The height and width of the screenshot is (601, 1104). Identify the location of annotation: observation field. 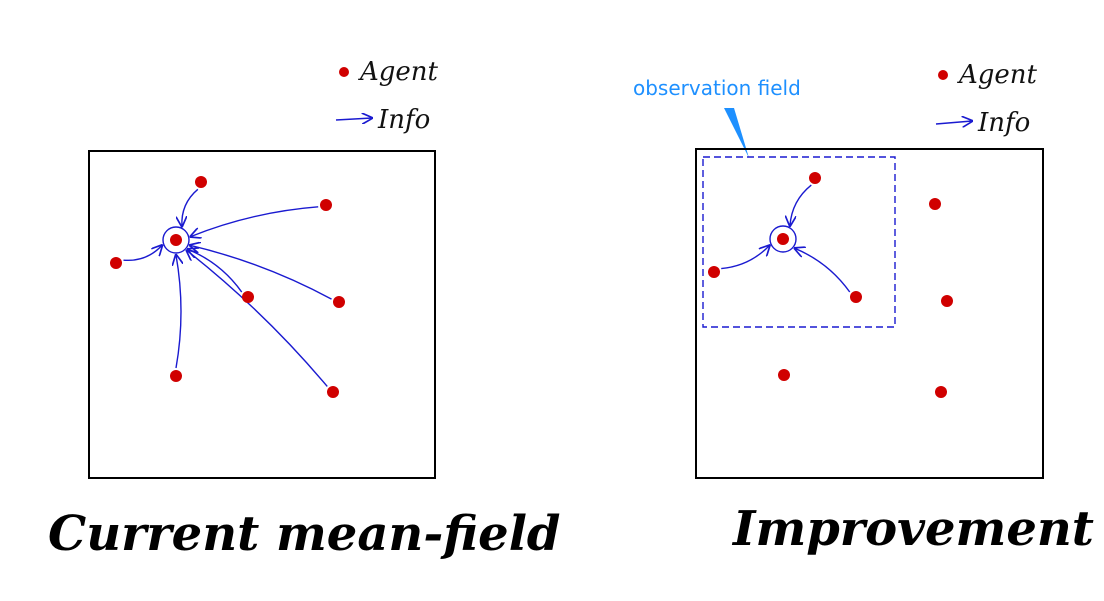
(717, 88).